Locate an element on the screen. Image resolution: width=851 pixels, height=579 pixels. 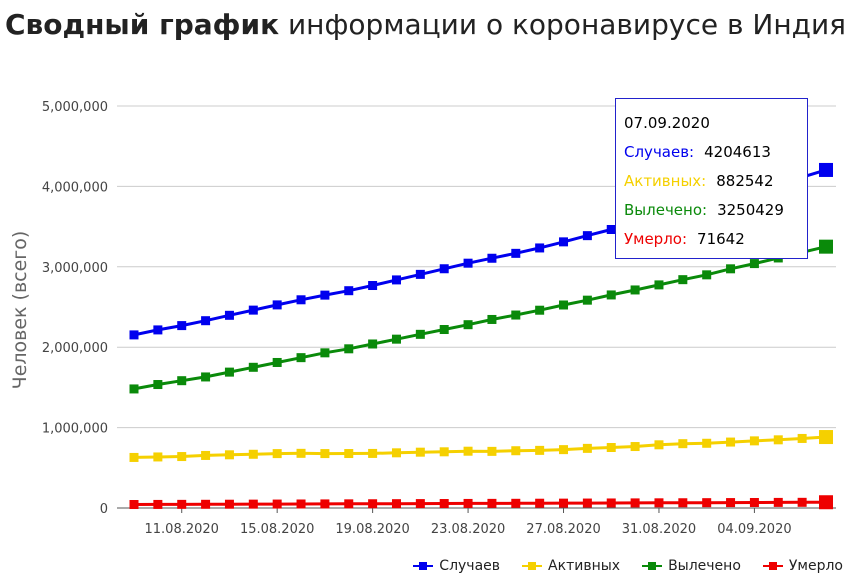
legend-item-active: Активных is located at coordinates (571, 566).